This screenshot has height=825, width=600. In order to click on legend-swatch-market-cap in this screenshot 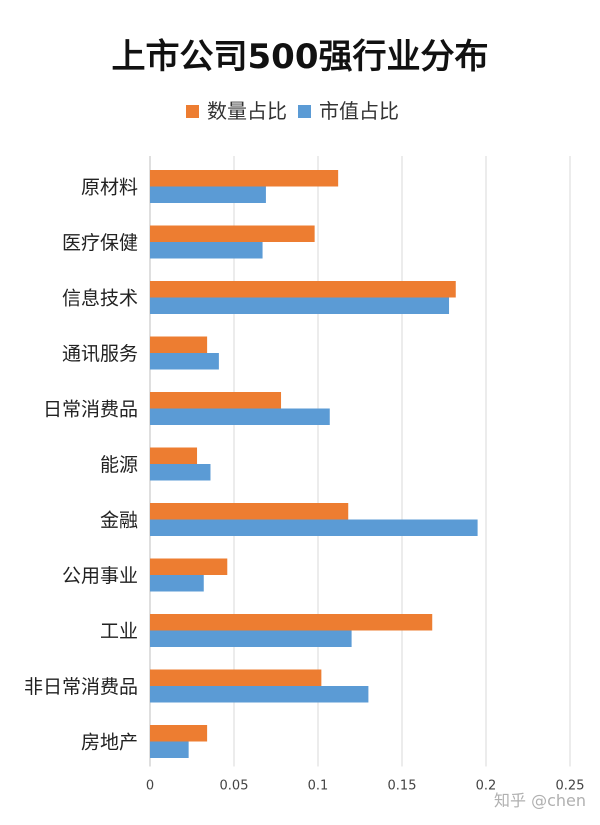, I will do `click(304, 111)`.